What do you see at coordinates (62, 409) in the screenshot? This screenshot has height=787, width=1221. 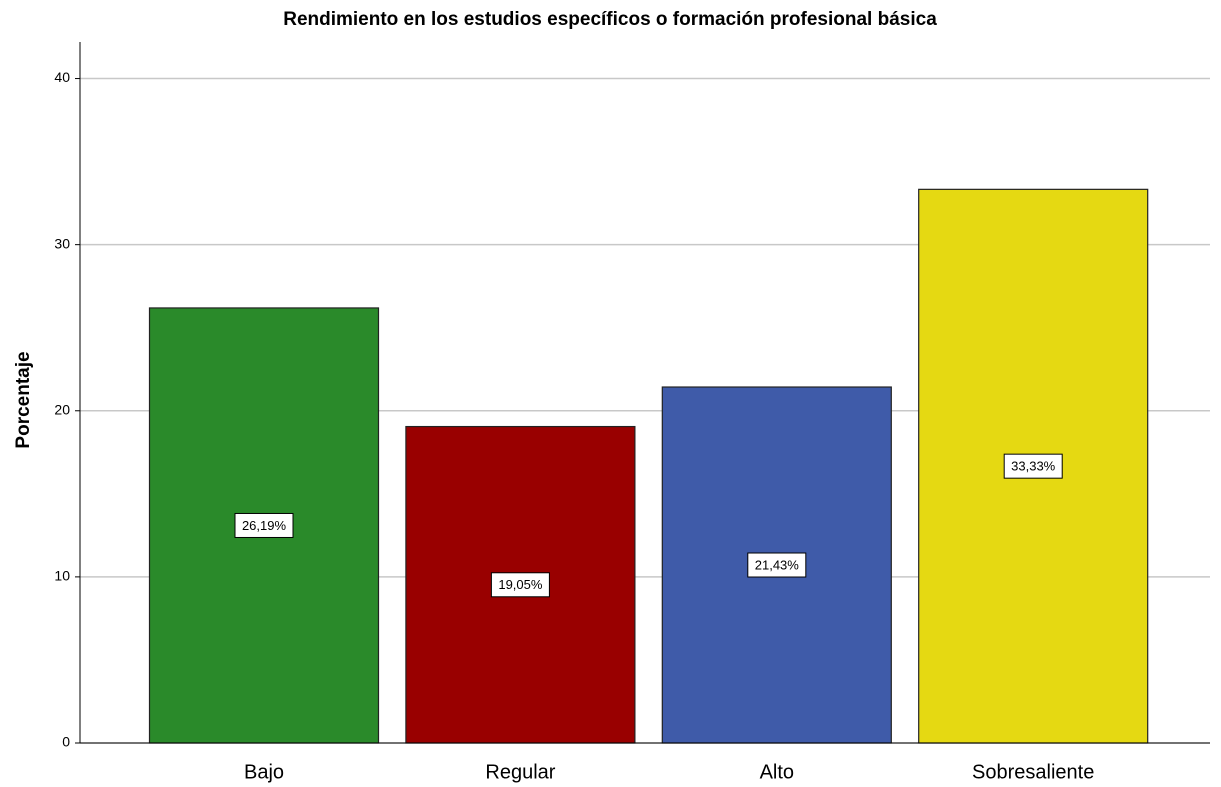 I see `y-tick-label: 20` at bounding box center [62, 409].